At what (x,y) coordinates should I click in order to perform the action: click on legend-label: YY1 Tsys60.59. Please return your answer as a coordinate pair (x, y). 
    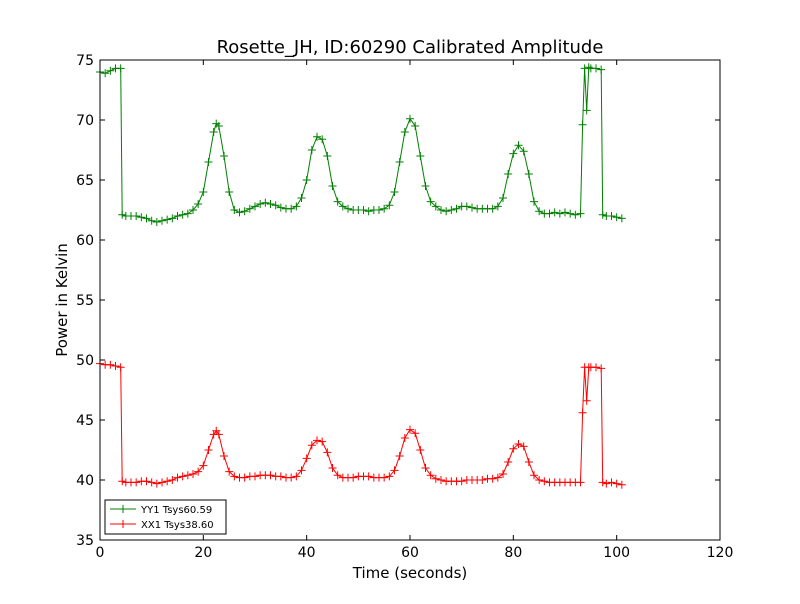
    Looking at the image, I should click on (176, 510).